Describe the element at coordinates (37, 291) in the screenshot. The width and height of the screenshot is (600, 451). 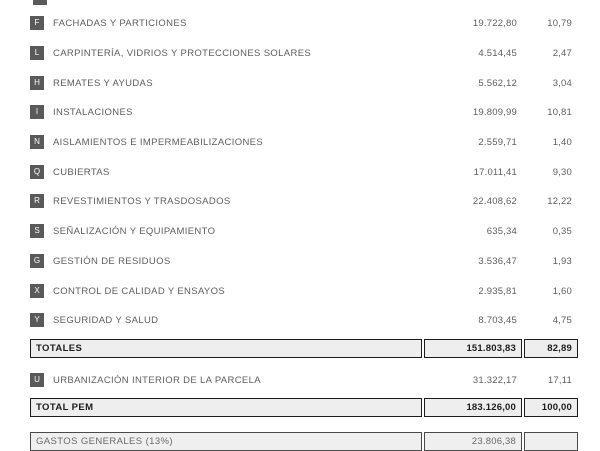
I see `chapter-code-badge: X` at that location.